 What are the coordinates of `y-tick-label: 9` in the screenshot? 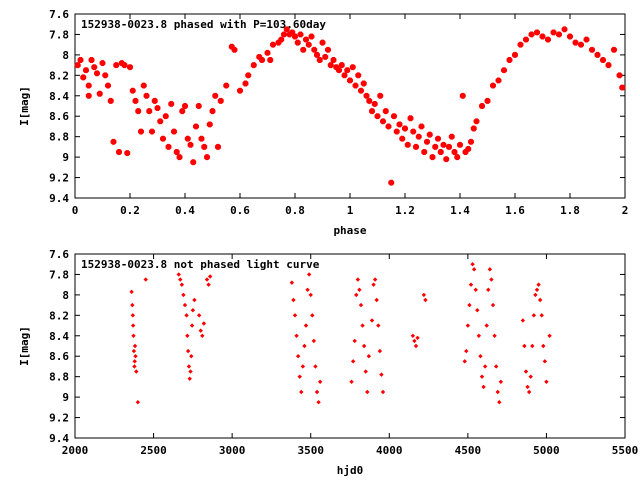 It's located at (65, 157).